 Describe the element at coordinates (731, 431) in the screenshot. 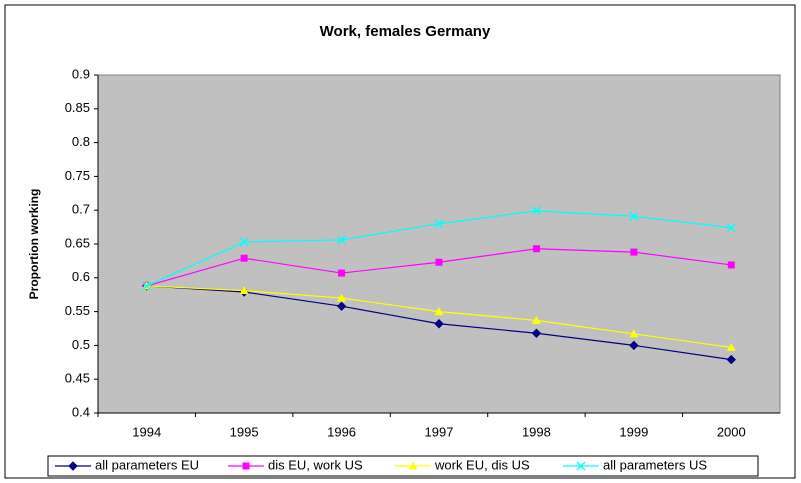

I see `x-tick-label: 2000` at that location.